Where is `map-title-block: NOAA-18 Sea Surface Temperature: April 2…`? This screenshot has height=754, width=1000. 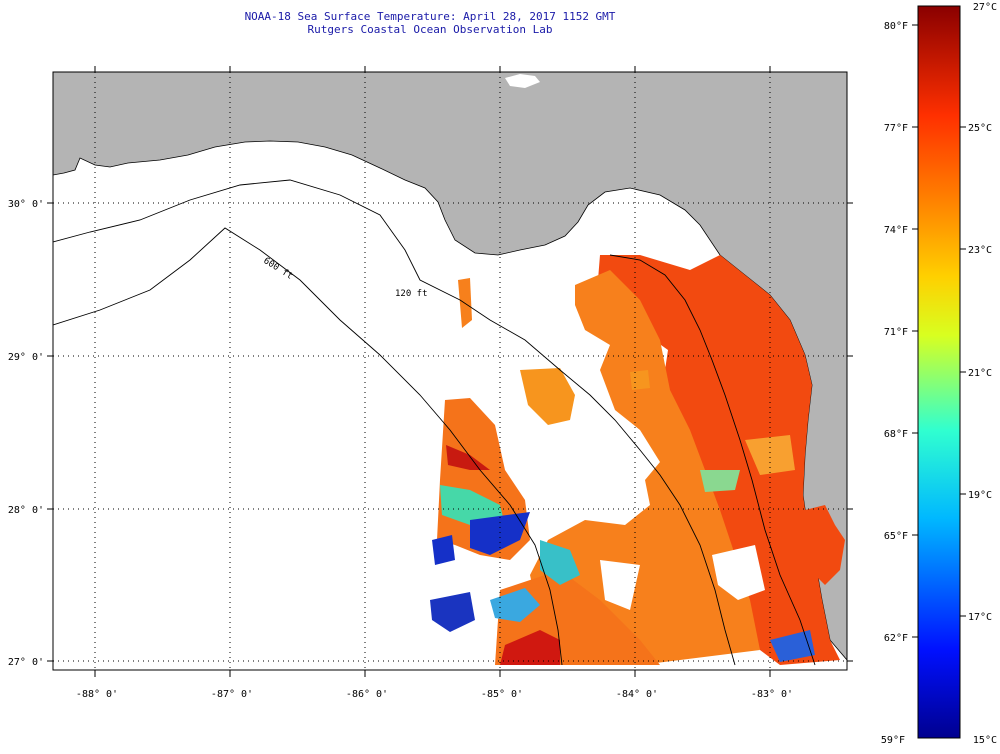 map-title-block: NOAA-18 Sea Surface Temperature: April 2… is located at coordinates (430, 23).